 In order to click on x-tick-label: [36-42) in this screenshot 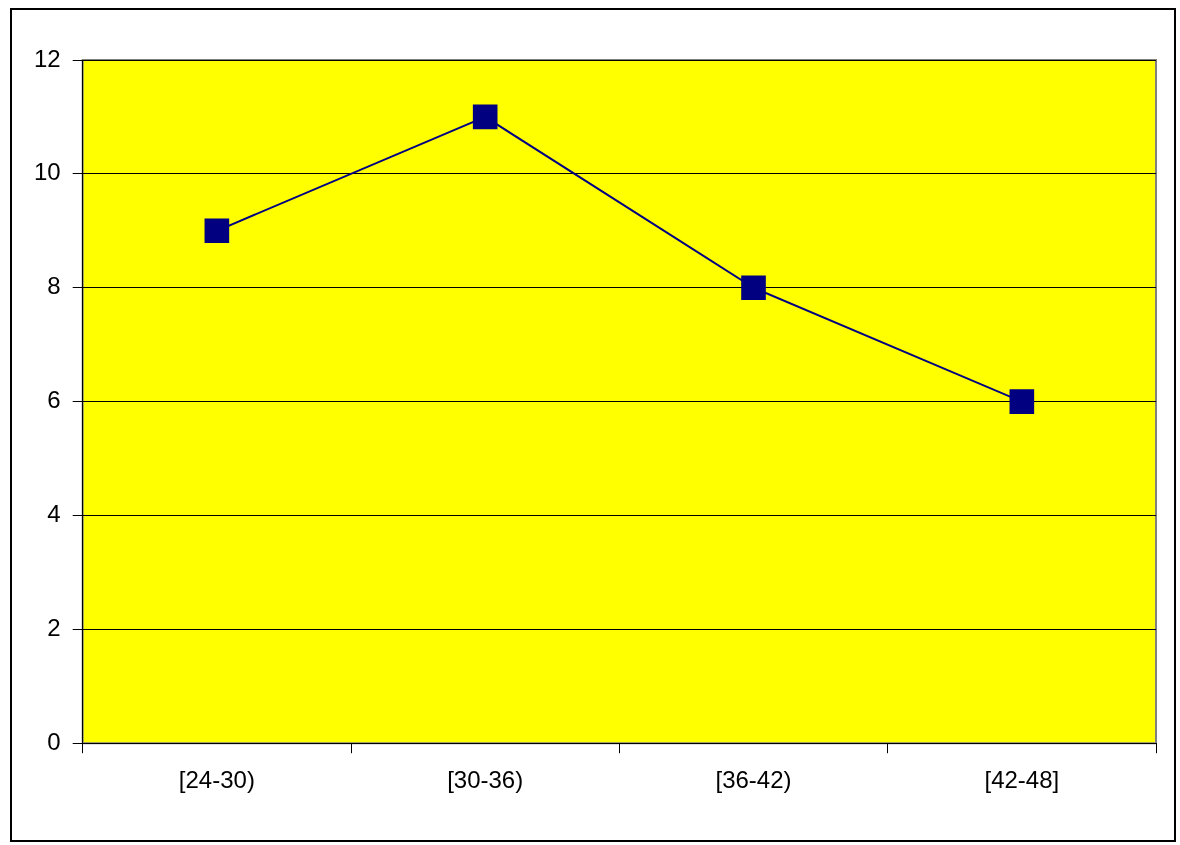, I will do `click(753, 780)`.